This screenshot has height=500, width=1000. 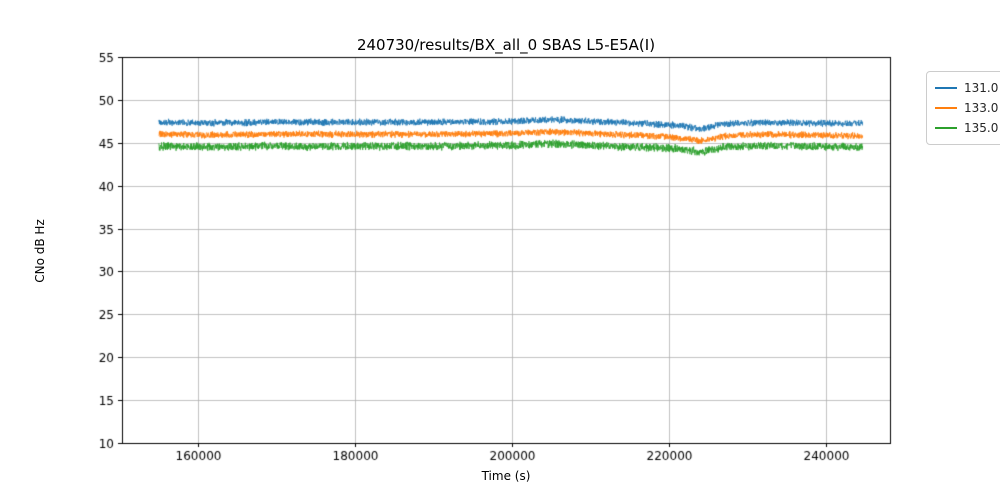 I want to click on y-axis-label: CNo dB Hz, so click(x=40, y=251).